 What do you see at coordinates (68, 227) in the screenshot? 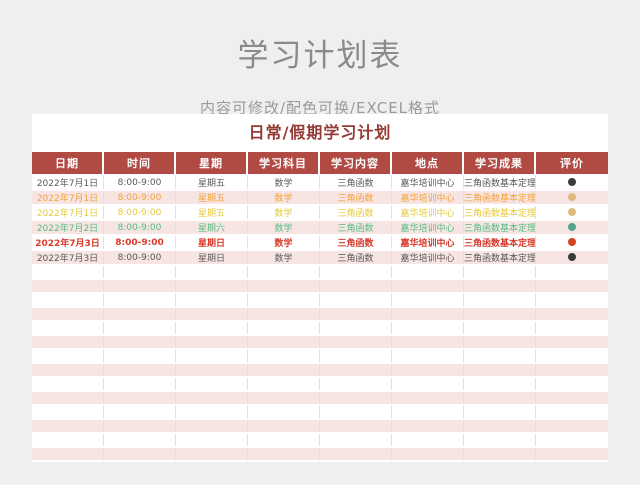
I see `cell-date: 2022年7月2日` at bounding box center [68, 227].